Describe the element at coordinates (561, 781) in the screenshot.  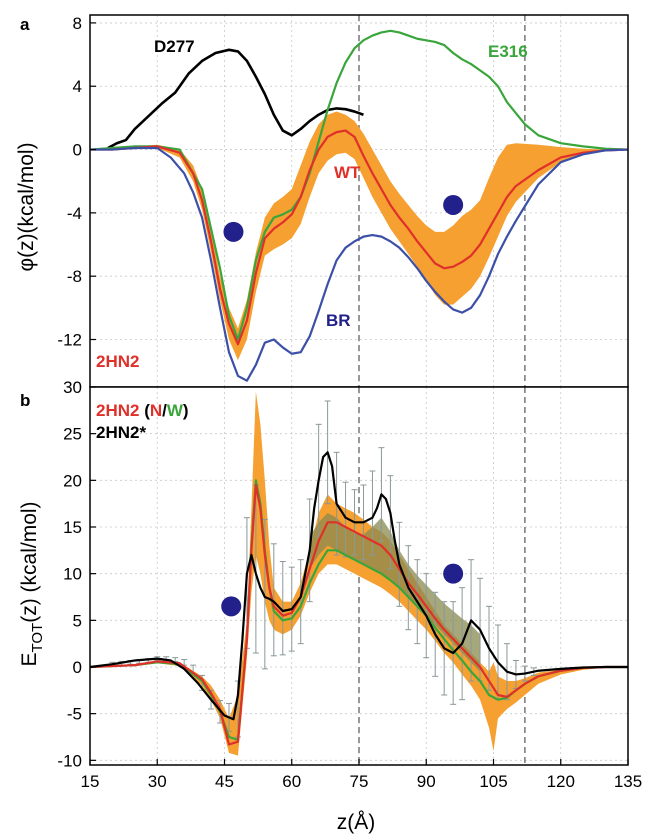
I see `x-tick-label: 120` at that location.